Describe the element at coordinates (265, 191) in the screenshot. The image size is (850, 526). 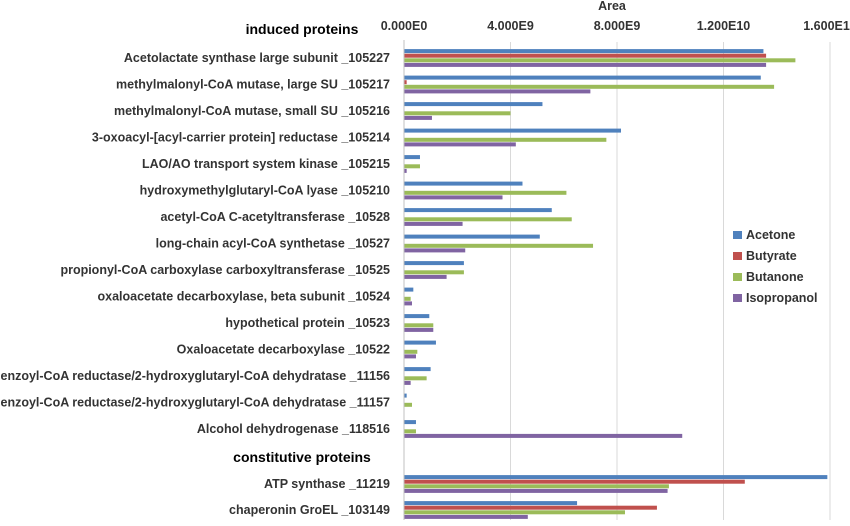
I see `category-label: hydroxymethylglutaryl-CoA lyase _105210` at that location.